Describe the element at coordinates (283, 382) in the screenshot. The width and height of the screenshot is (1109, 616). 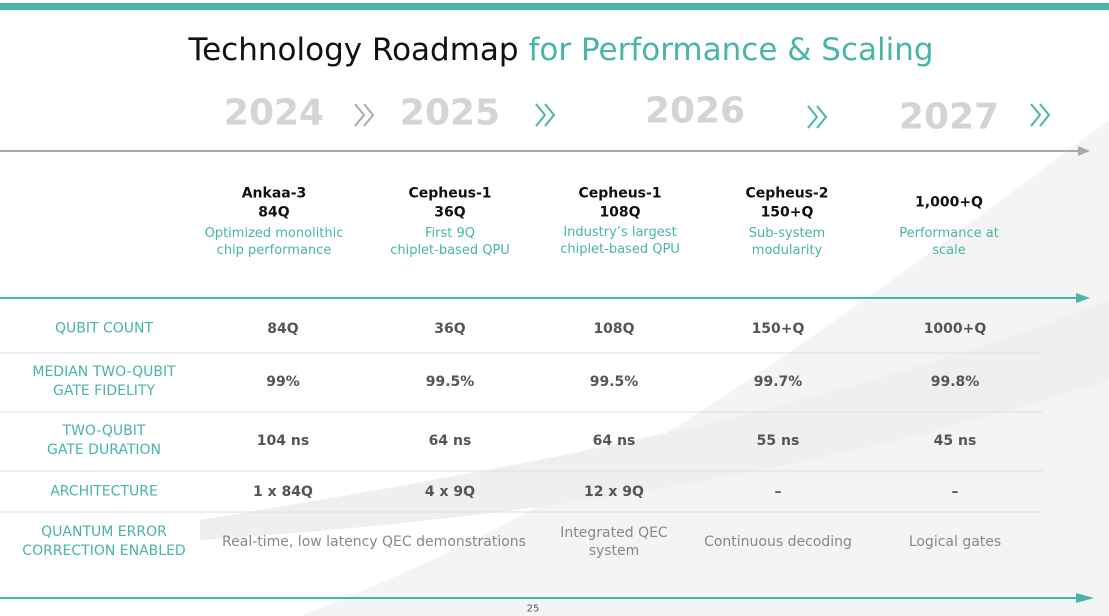
I see `cell: 99%` at that location.